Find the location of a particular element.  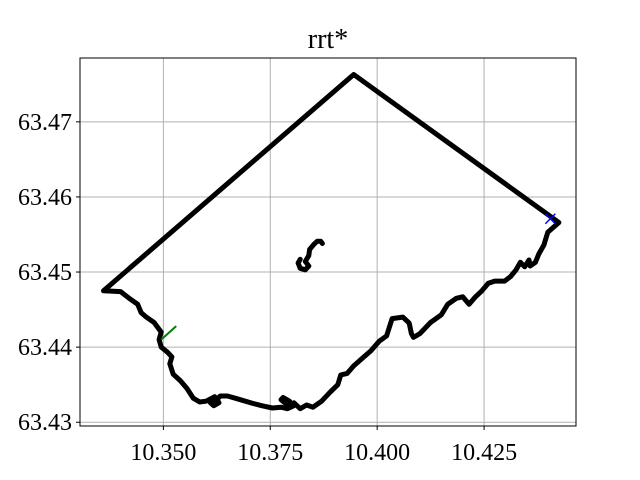

x-tick-label: 10.375 is located at coordinates (270, 453).